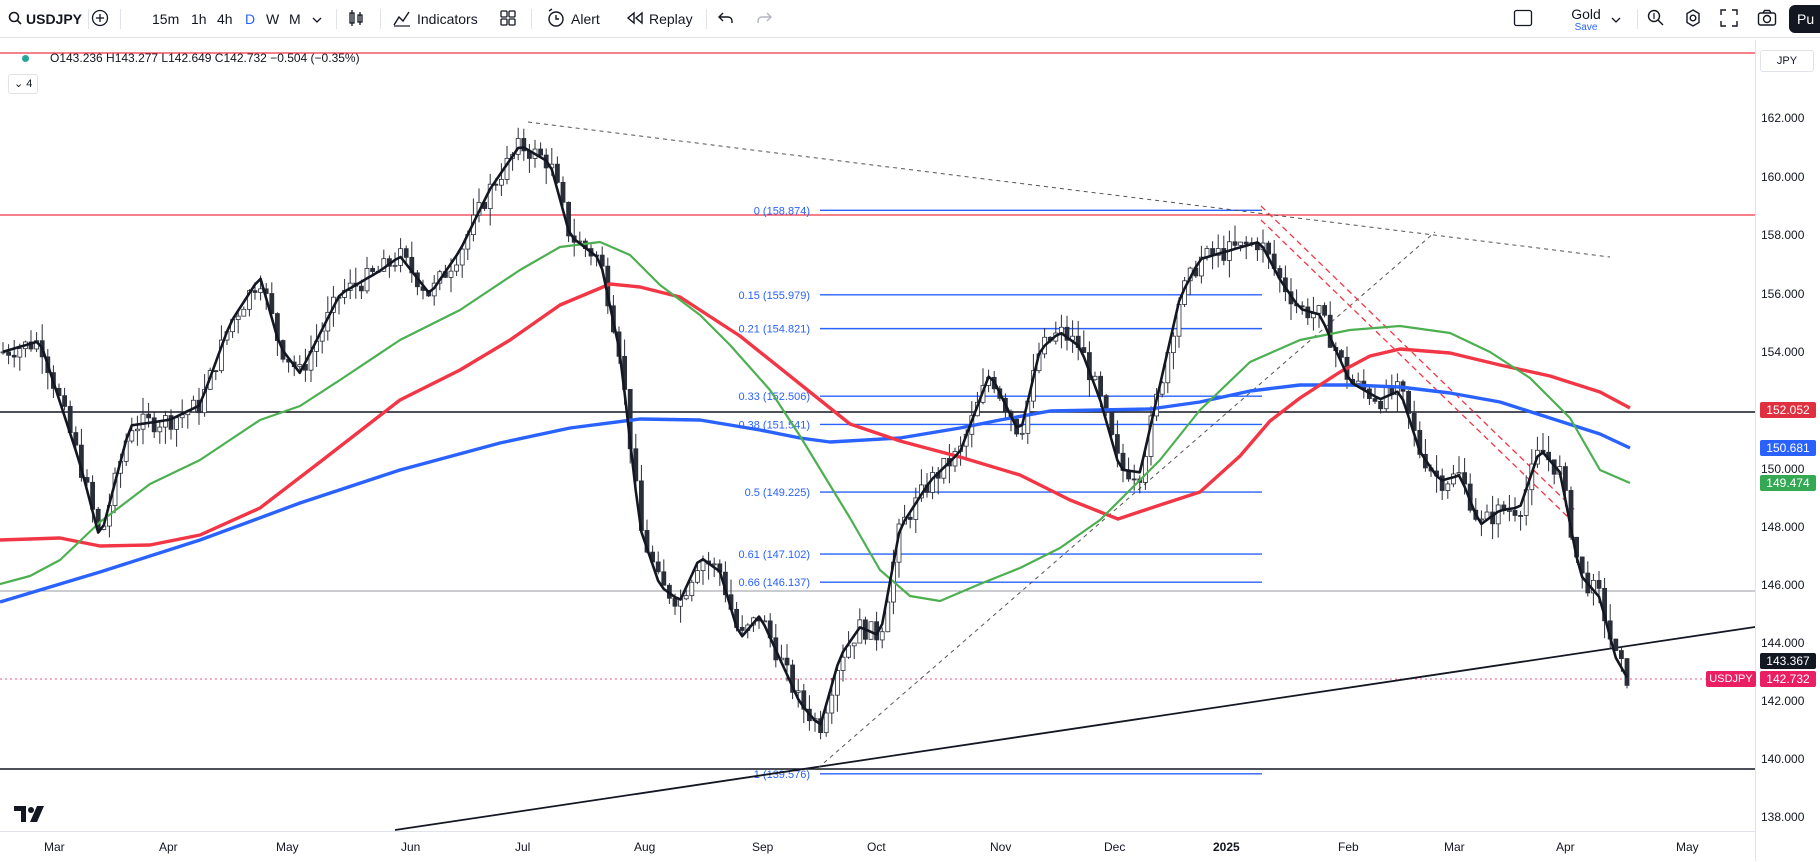  What do you see at coordinates (1226, 847) in the screenshot?
I see `date-tick-year: 2025` at bounding box center [1226, 847].